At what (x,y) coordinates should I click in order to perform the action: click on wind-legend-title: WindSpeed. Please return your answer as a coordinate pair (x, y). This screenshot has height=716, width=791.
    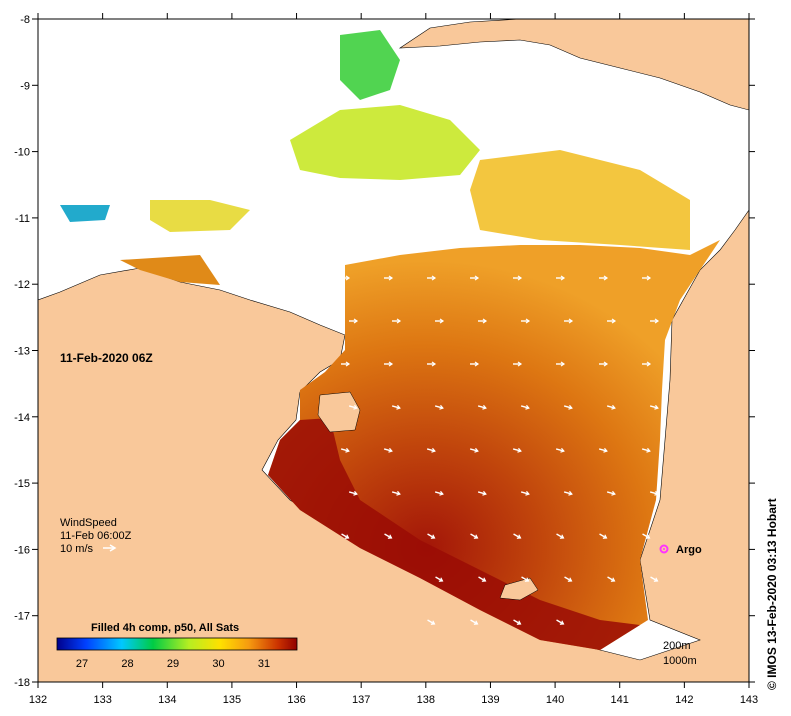
    Looking at the image, I should click on (88, 523).